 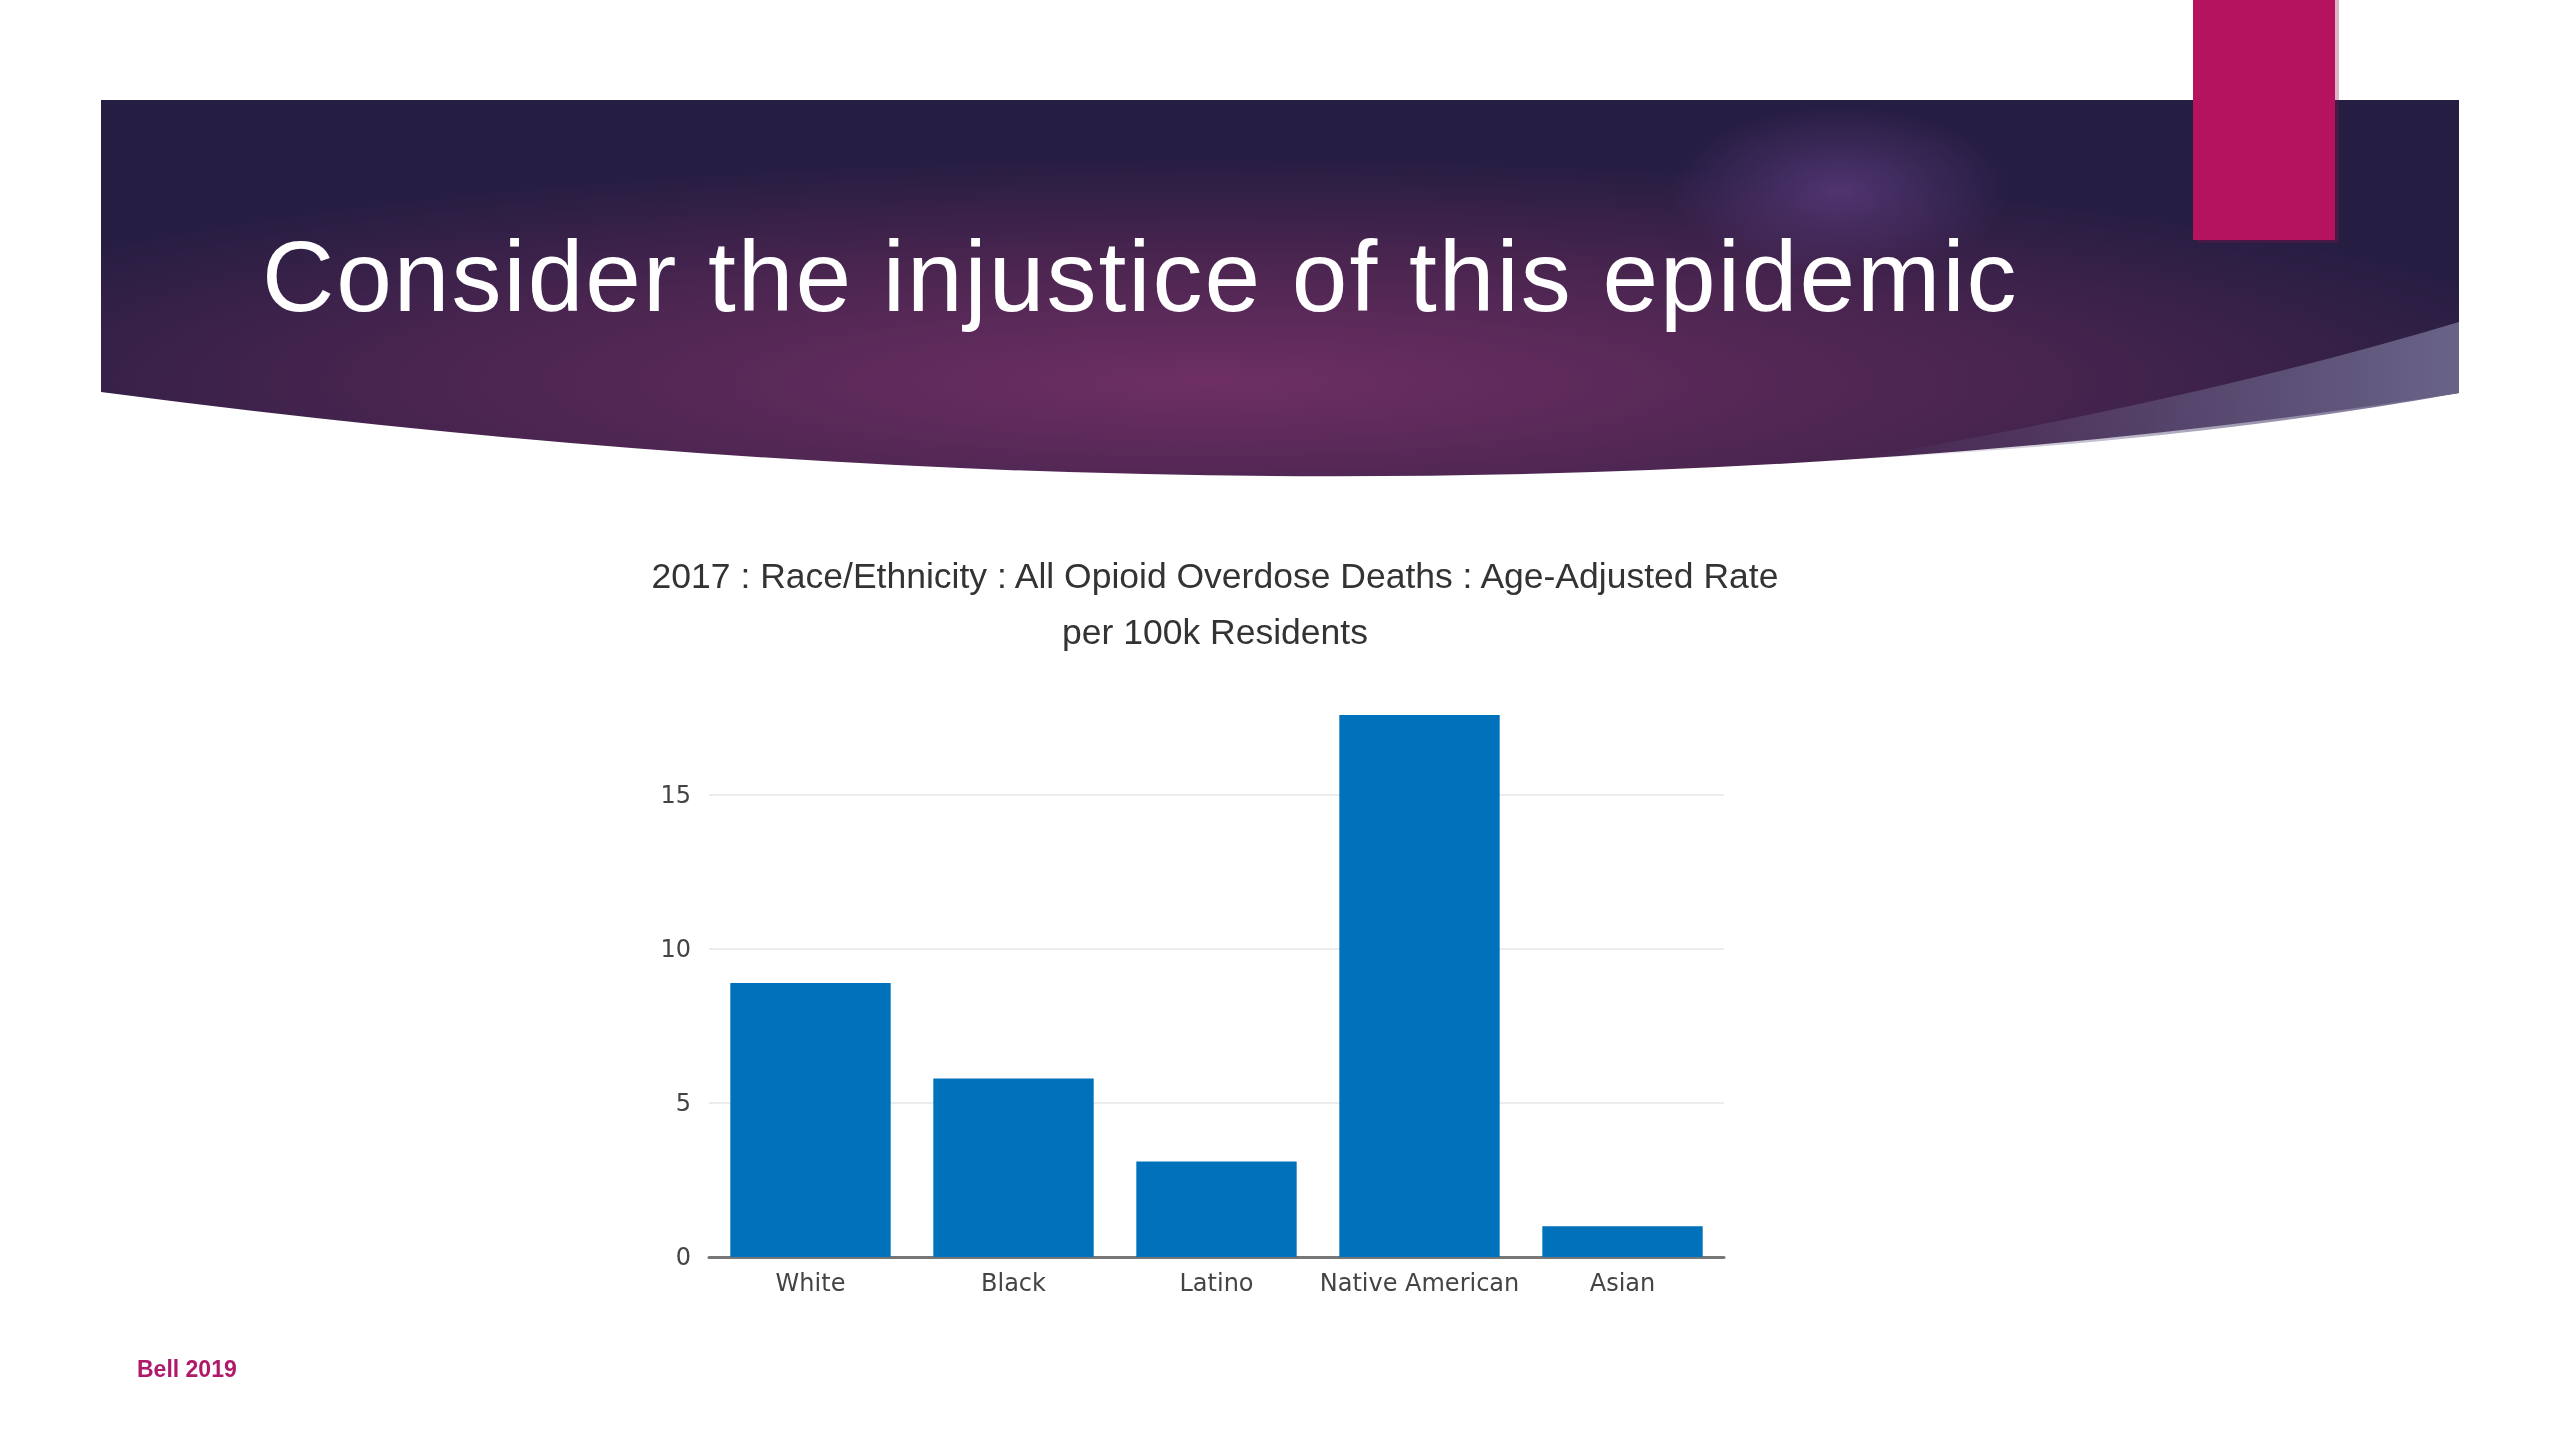 What do you see at coordinates (675, 949) in the screenshot?
I see `y-tick-label: 10` at bounding box center [675, 949].